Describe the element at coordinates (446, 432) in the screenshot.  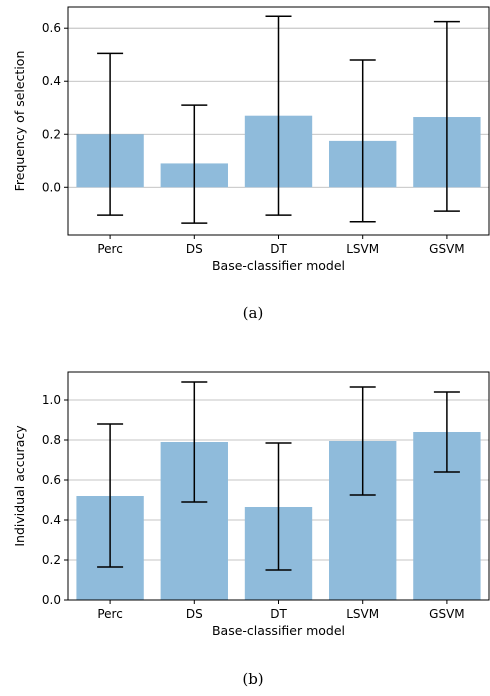
I see `chart-b-errorbar-gsvm` at that location.